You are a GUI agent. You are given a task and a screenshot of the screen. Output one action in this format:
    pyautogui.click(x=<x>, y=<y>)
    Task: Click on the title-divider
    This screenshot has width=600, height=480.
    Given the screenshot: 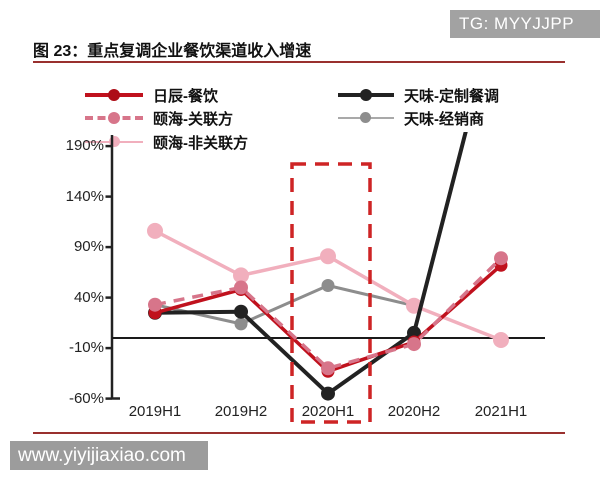 What is the action you would take?
    pyautogui.click(x=299, y=62)
    